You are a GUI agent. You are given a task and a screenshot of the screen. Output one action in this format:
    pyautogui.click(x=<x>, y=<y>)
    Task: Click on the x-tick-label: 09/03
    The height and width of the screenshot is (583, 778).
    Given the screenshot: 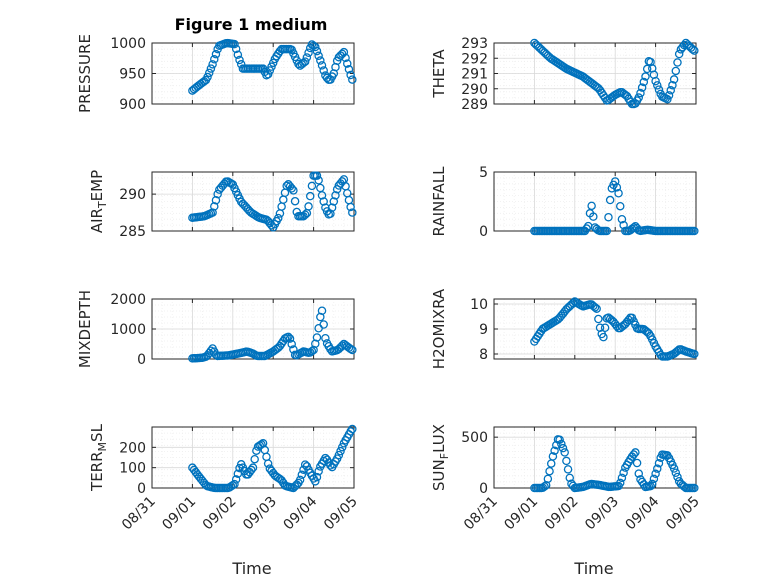 What is the action you would take?
    pyautogui.click(x=602, y=514)
    